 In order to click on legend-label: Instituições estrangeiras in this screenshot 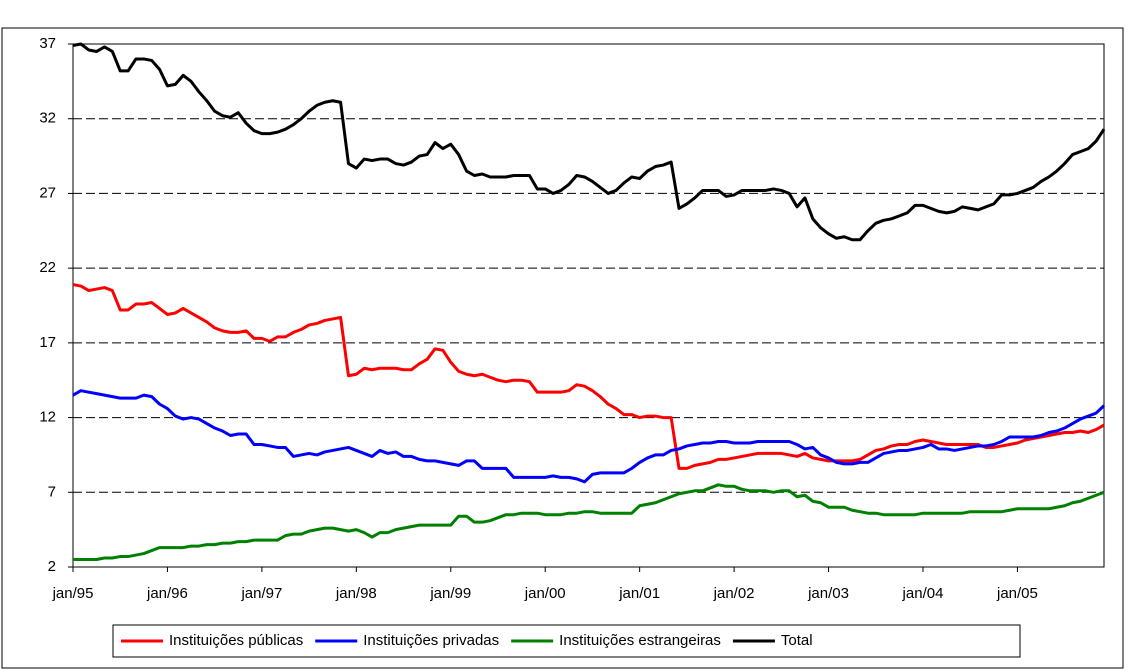, I will do `click(640, 640)`.